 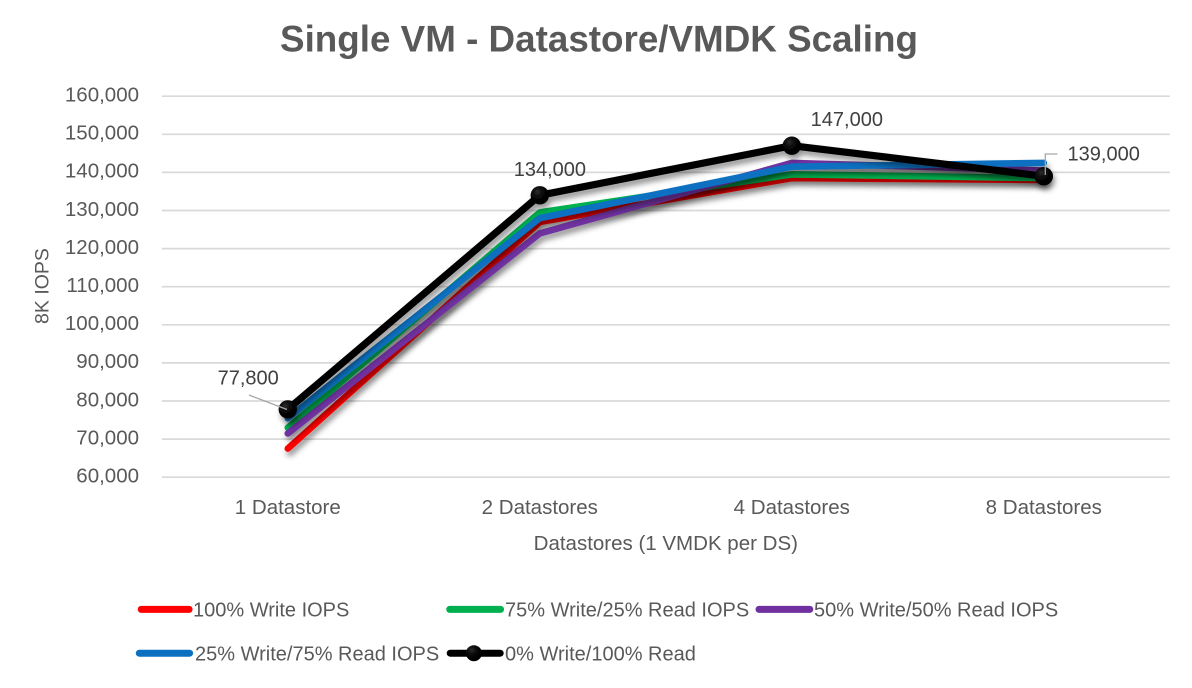 What do you see at coordinates (43, 286) in the screenshot?
I see `svg-text: 8K IOPS` at bounding box center [43, 286].